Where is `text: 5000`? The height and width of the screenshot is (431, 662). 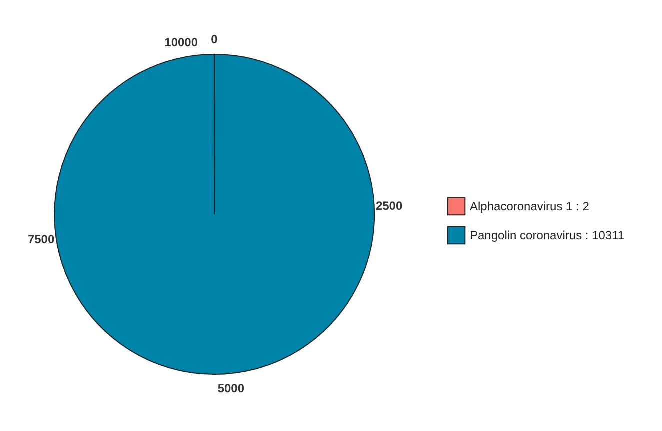 text: 5000 is located at coordinates (231, 389).